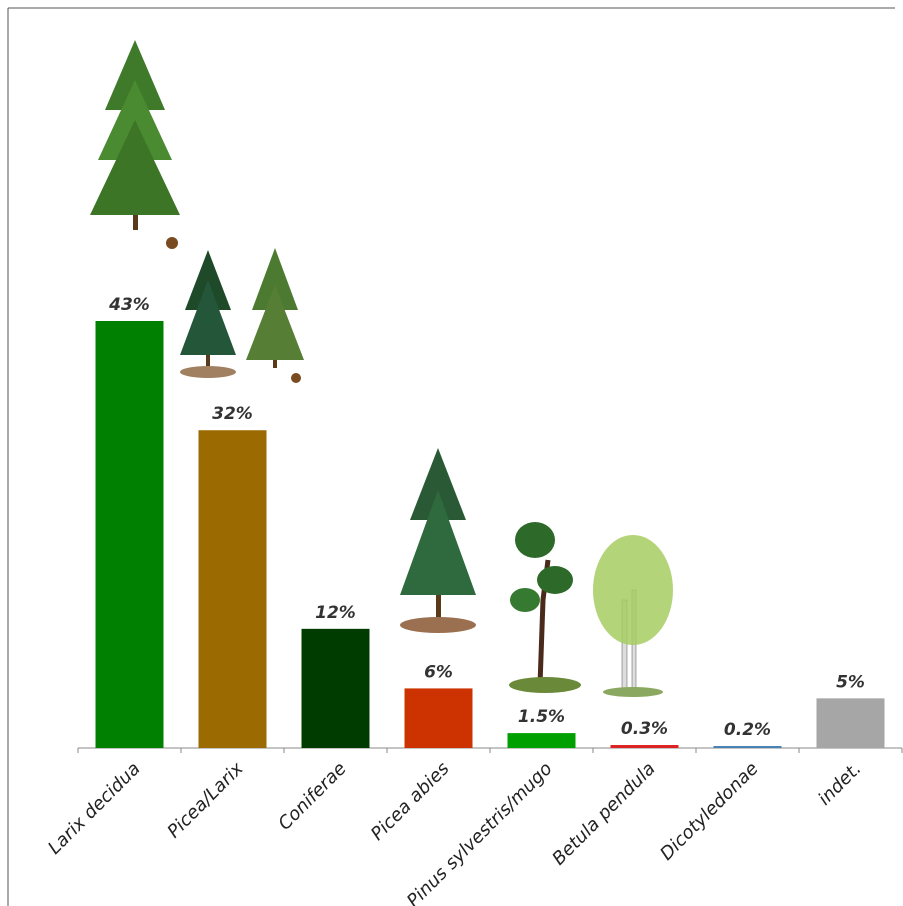 The height and width of the screenshot is (906, 903). What do you see at coordinates (747, 730) in the screenshot?
I see `value-label: 0.2%` at bounding box center [747, 730].